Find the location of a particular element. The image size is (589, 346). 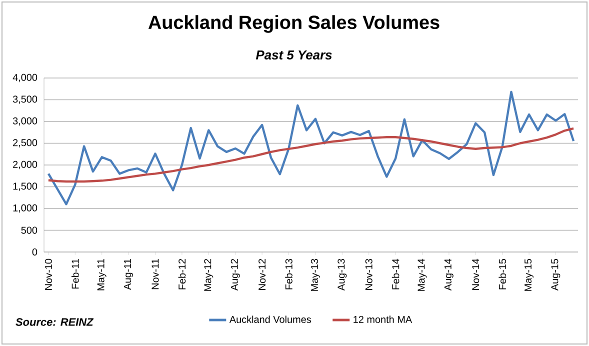

y-tick-label: 3,500 is located at coordinates (25, 100).